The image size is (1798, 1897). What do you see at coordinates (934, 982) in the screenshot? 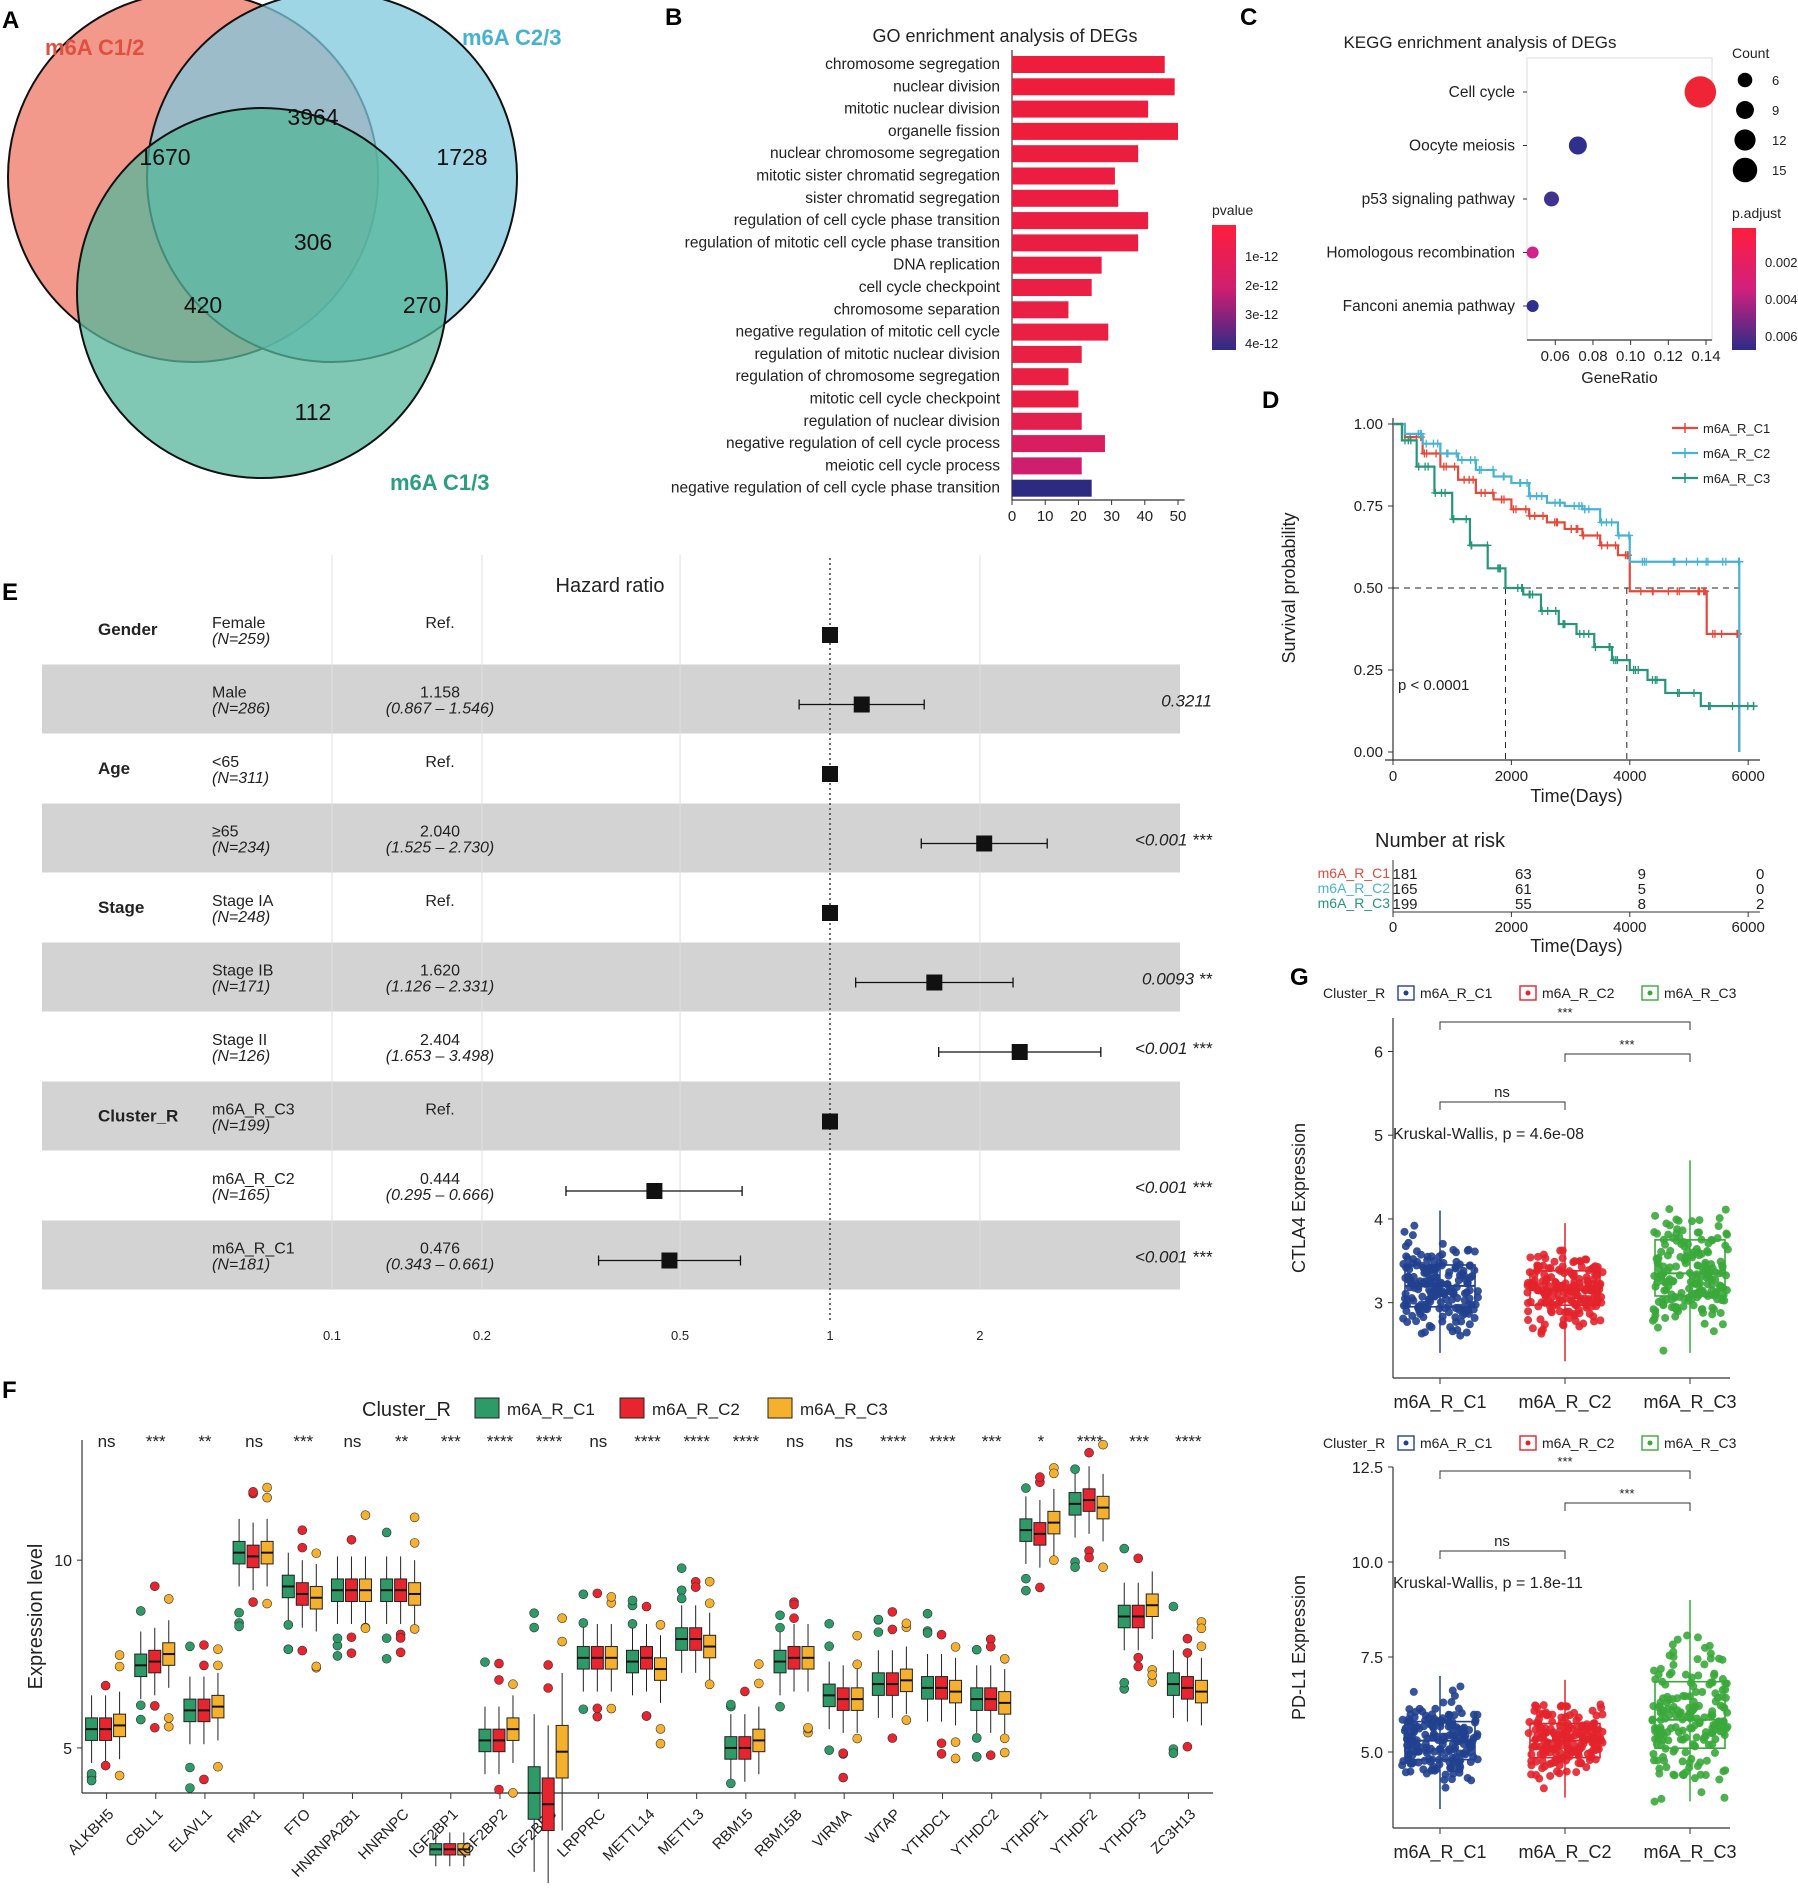
I see `forest-point` at bounding box center [934, 982].